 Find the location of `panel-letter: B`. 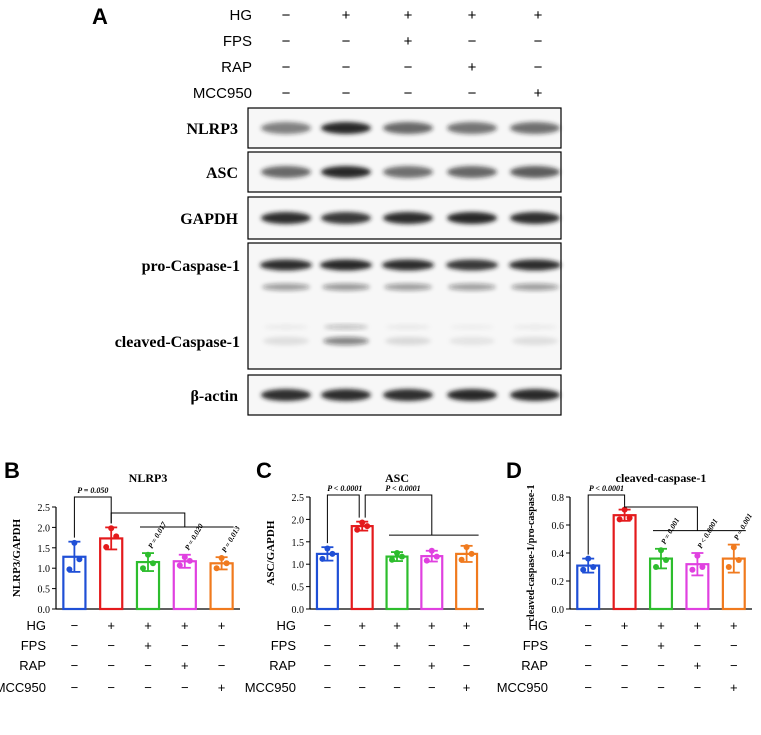

panel-letter: B is located at coordinates (12, 470).